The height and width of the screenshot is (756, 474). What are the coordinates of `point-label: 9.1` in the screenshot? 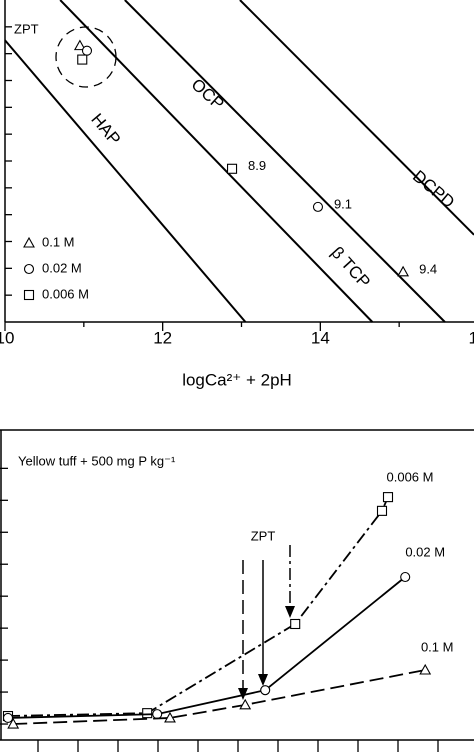 It's located at (343, 203).